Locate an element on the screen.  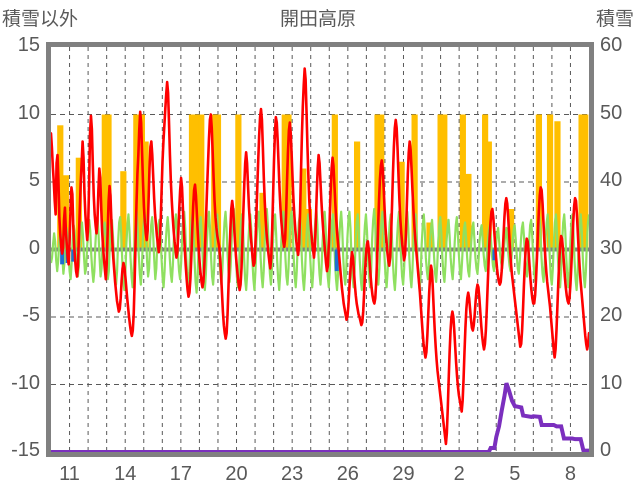
right-axis-title: 積雪 is located at coordinates (614, 19).